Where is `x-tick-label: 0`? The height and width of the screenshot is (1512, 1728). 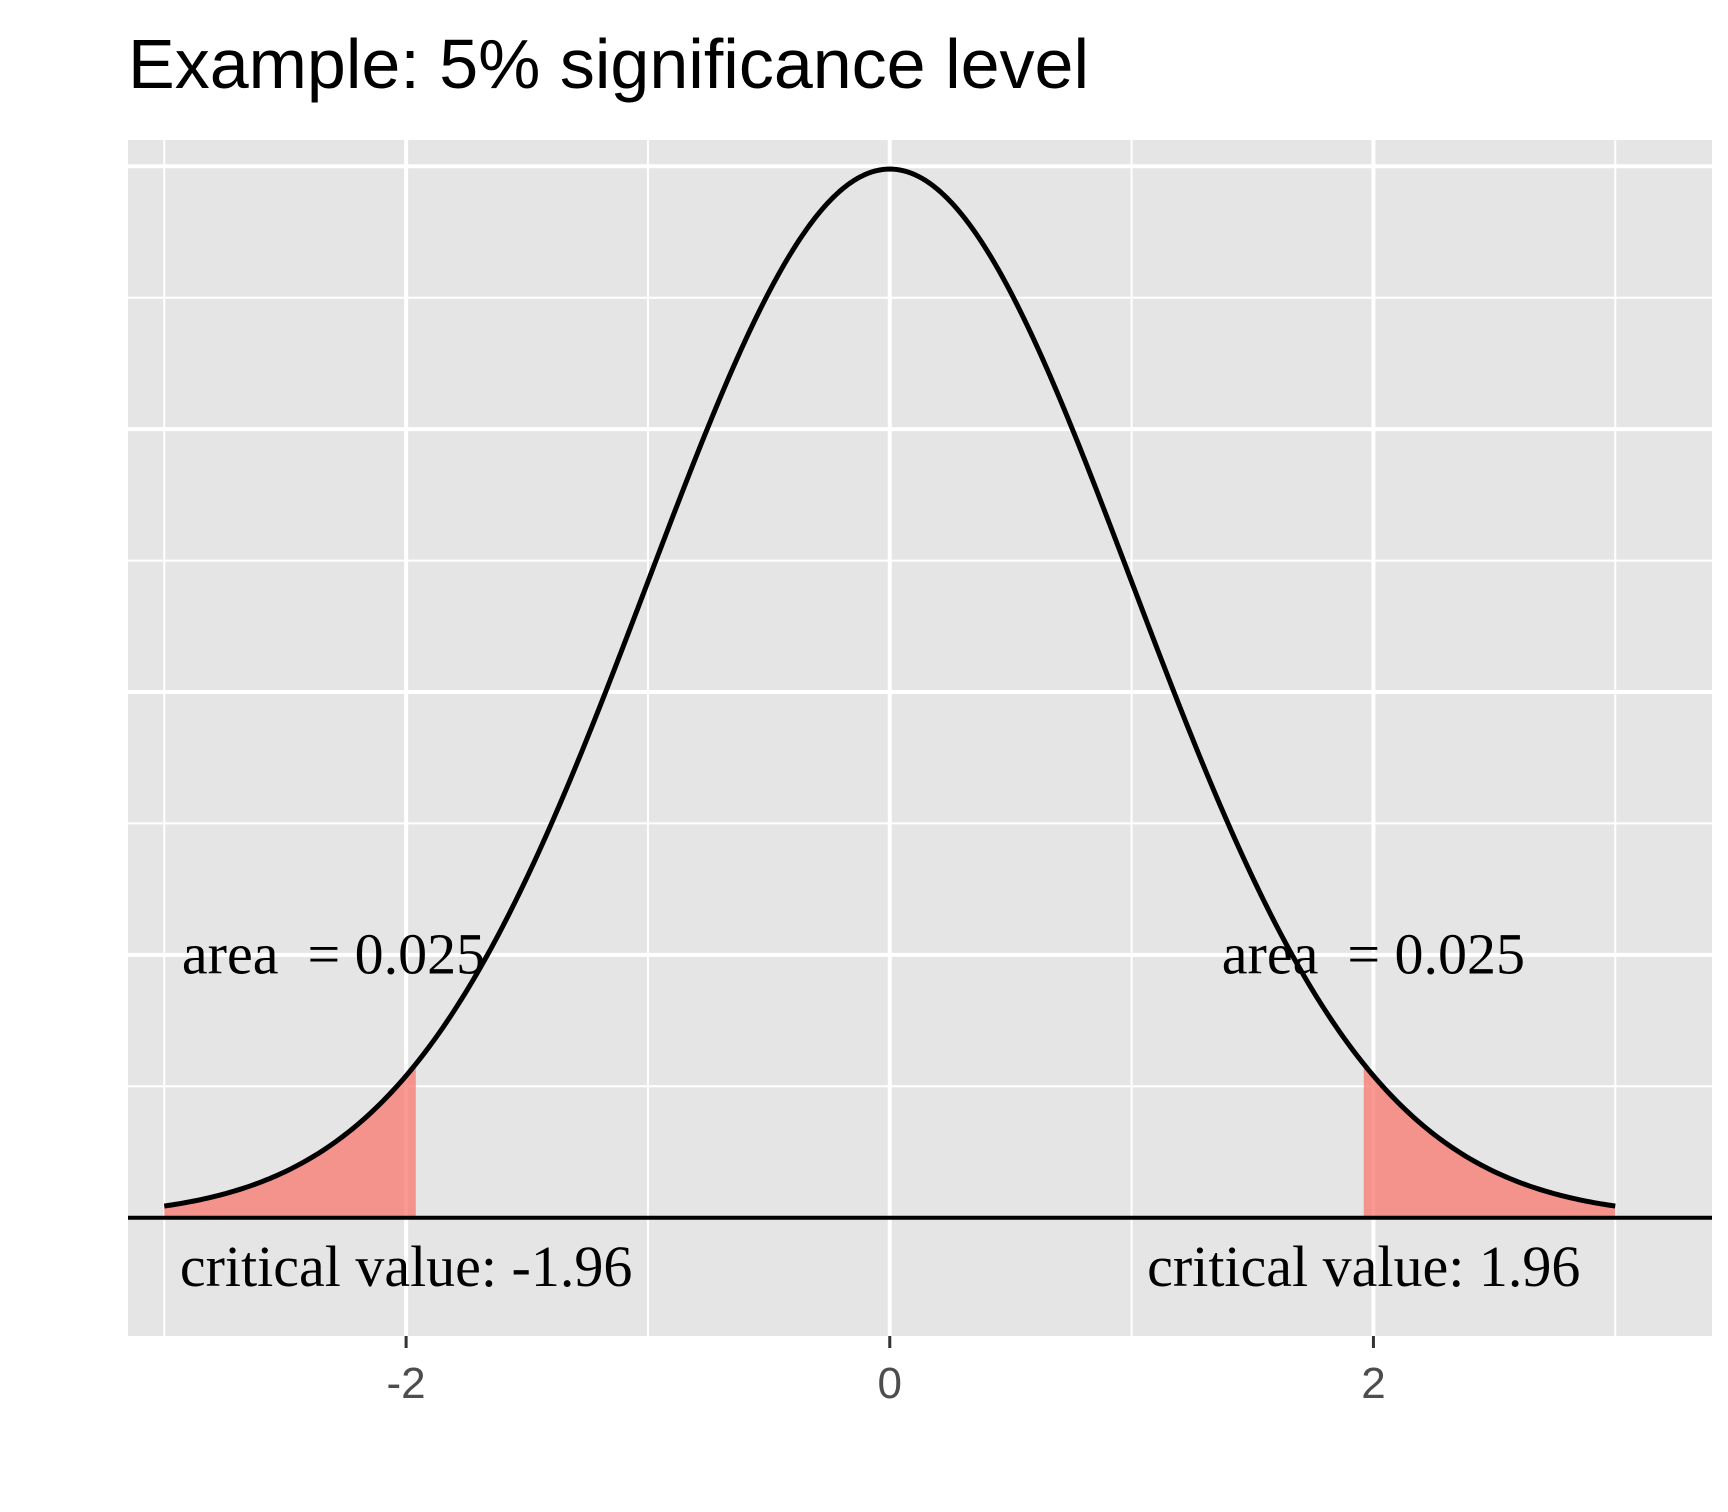
x-tick-label: 0 is located at coordinates (890, 1383).